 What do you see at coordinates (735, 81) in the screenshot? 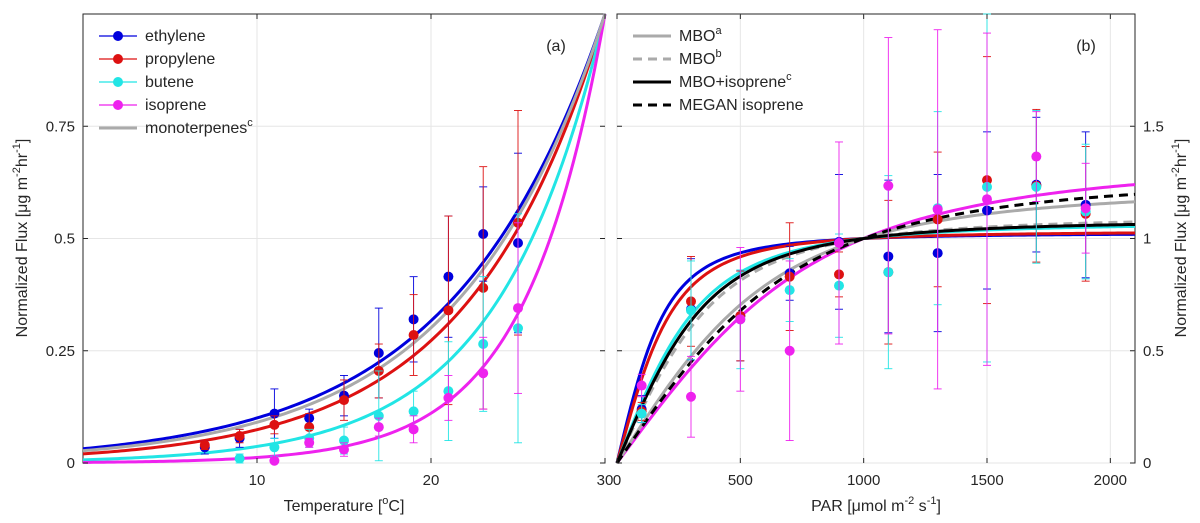
I see `legend-label-mbo-isoprene: MBO+isoprenec` at bounding box center [735, 81].